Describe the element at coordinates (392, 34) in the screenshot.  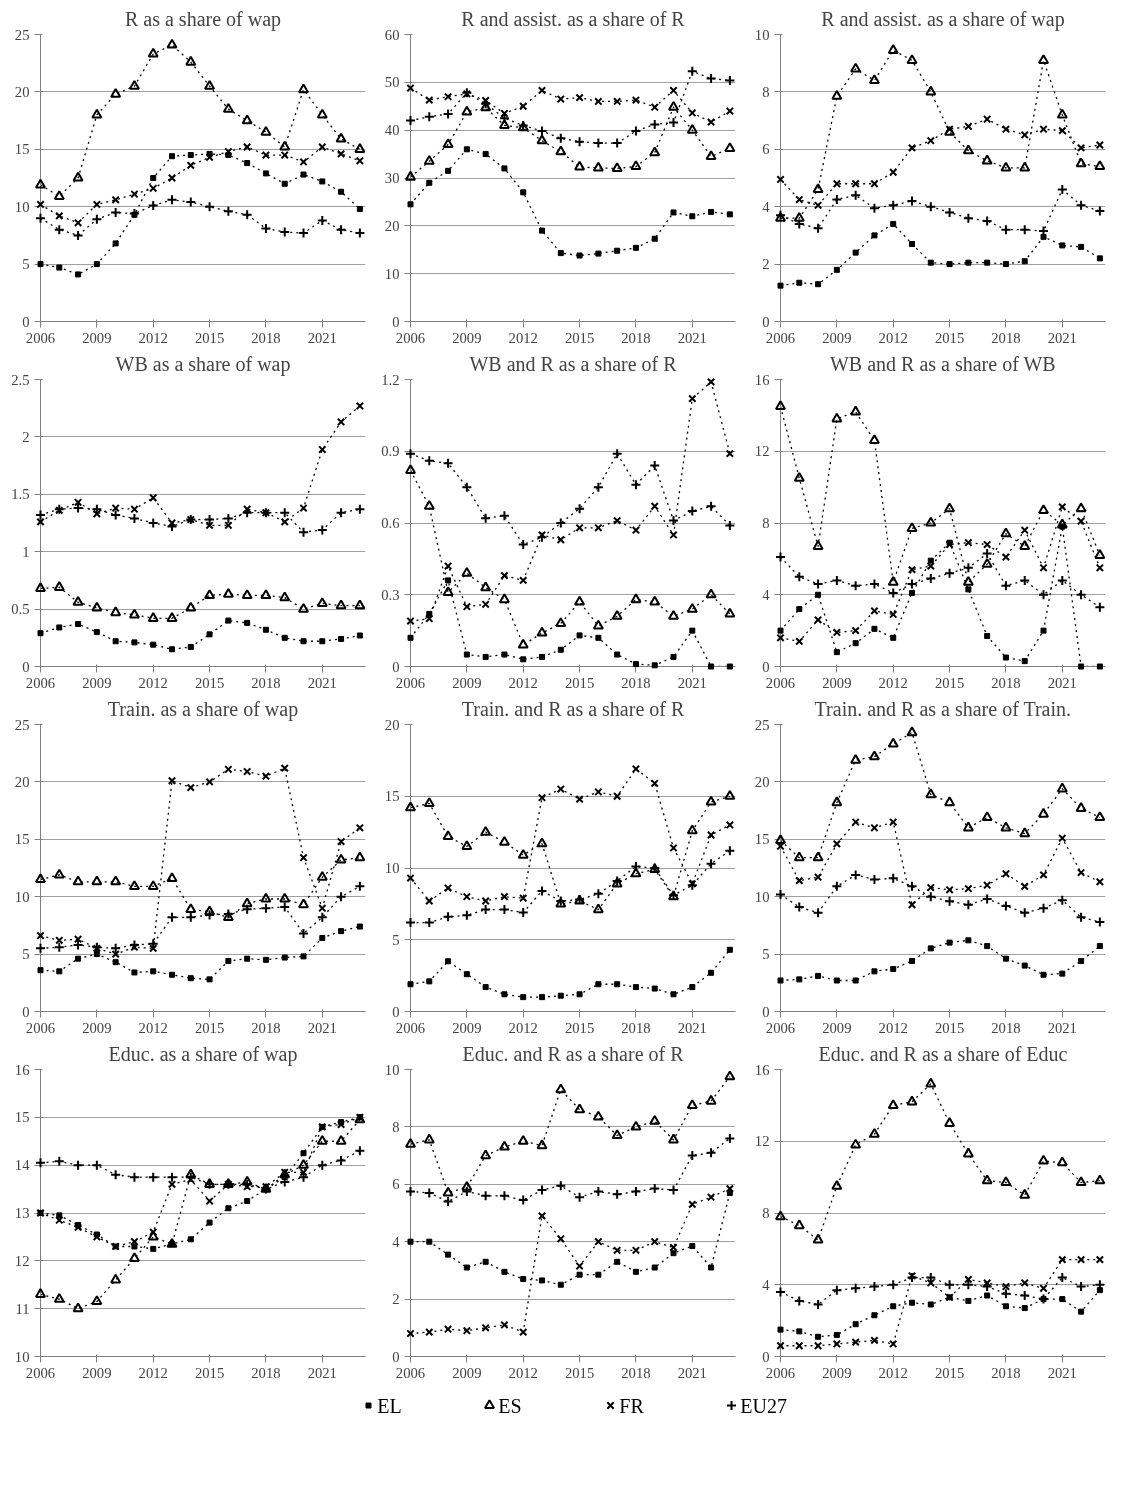
I see `y-tick-label: 60` at that location.